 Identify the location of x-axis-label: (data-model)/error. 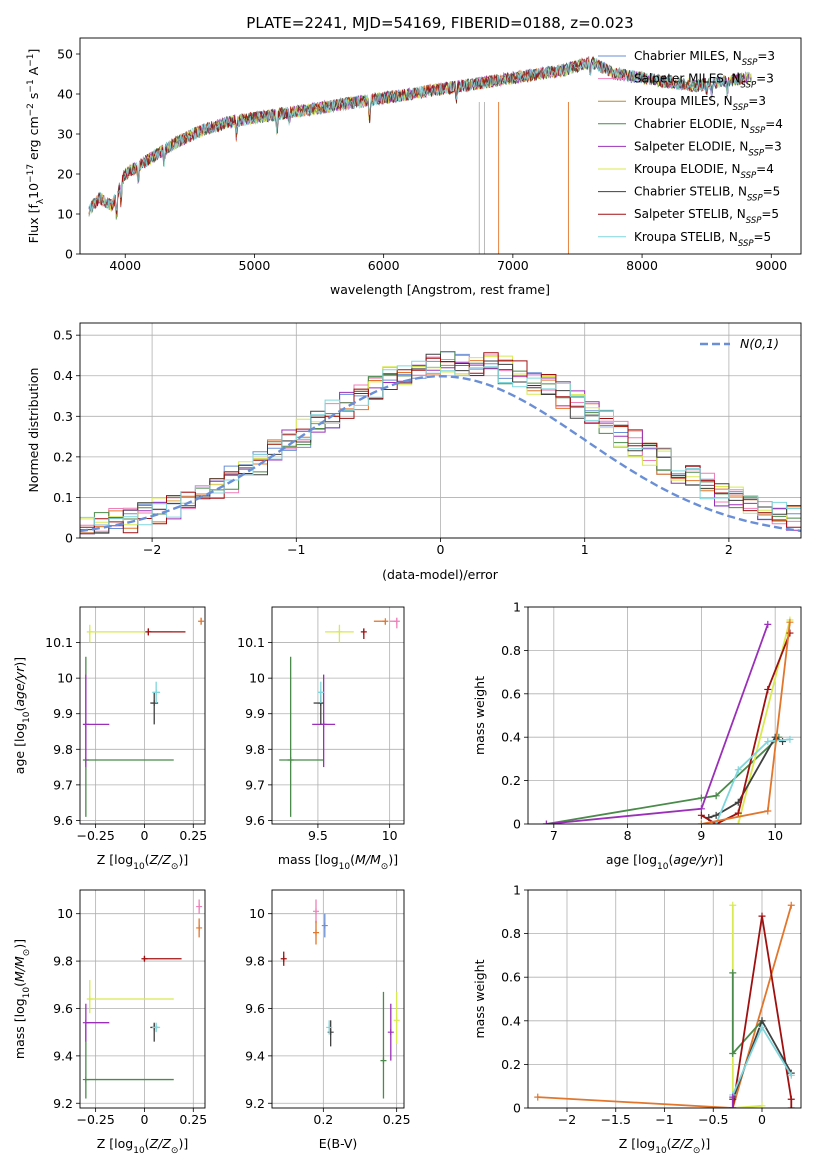
(440, 574).